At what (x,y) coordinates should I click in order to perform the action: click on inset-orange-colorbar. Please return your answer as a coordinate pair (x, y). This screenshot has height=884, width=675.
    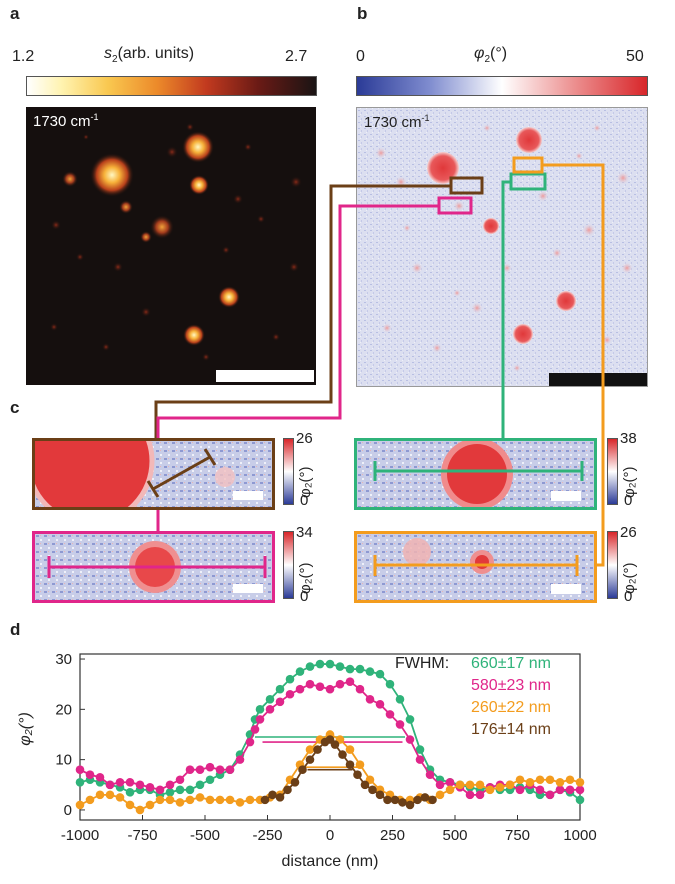
    Looking at the image, I should click on (612, 565).